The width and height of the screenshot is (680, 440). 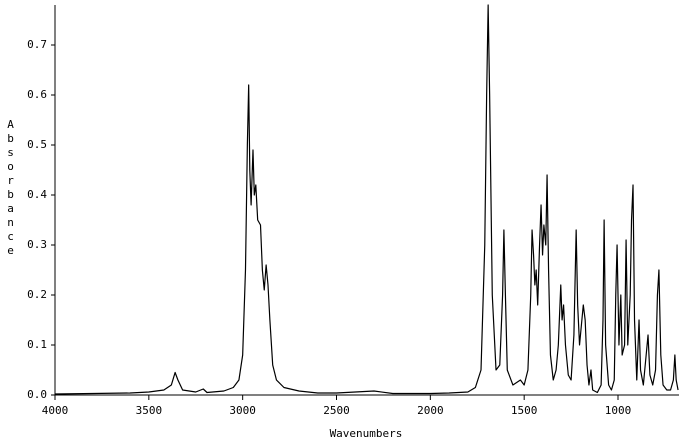 I want to click on x-tick-label: 2000, so click(x=430, y=410).